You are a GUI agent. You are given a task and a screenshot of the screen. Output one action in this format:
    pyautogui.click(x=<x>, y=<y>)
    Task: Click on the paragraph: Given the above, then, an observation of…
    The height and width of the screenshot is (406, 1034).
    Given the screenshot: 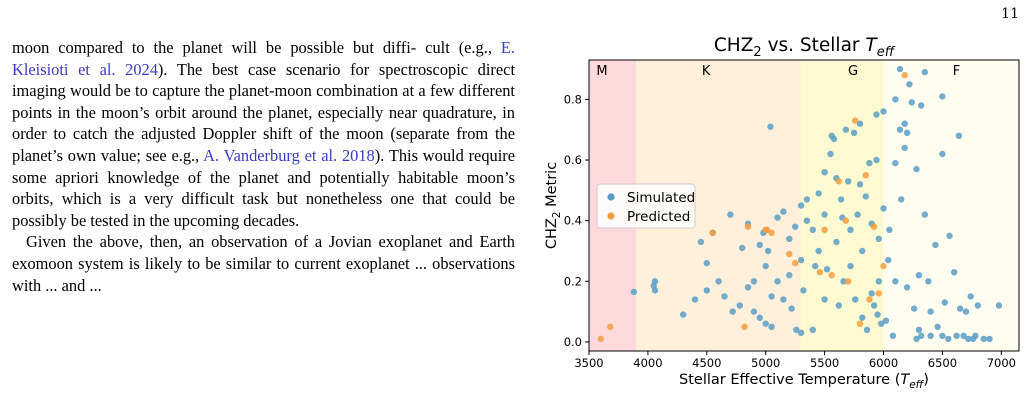 What is the action you would take?
    pyautogui.click(x=263, y=263)
    